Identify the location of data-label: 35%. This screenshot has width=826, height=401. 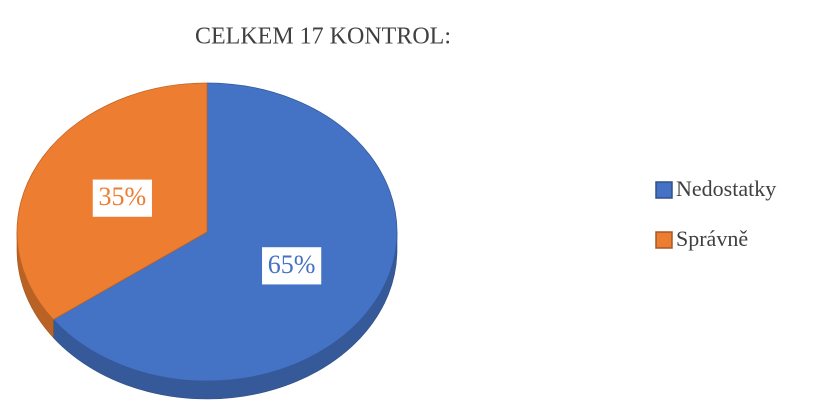
(123, 196).